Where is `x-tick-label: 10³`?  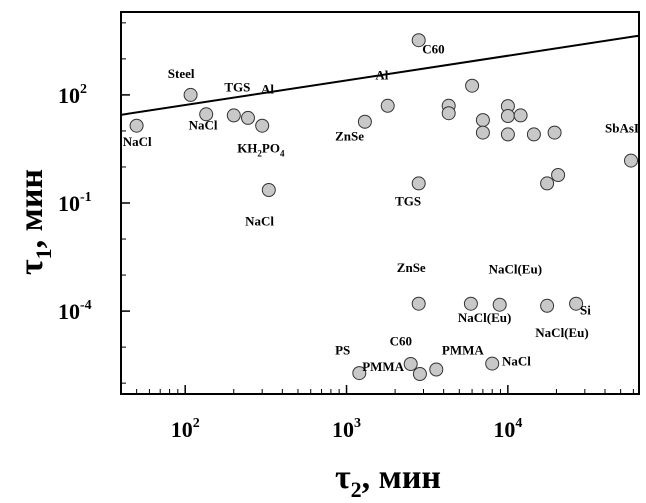
x-tick-label: 10³ is located at coordinates (346, 429).